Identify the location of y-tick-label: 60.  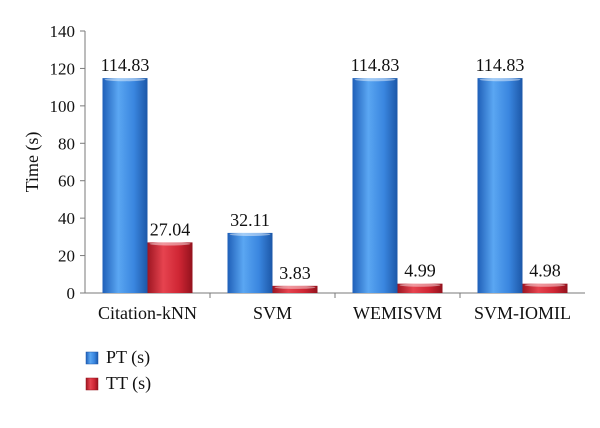
(66, 181).